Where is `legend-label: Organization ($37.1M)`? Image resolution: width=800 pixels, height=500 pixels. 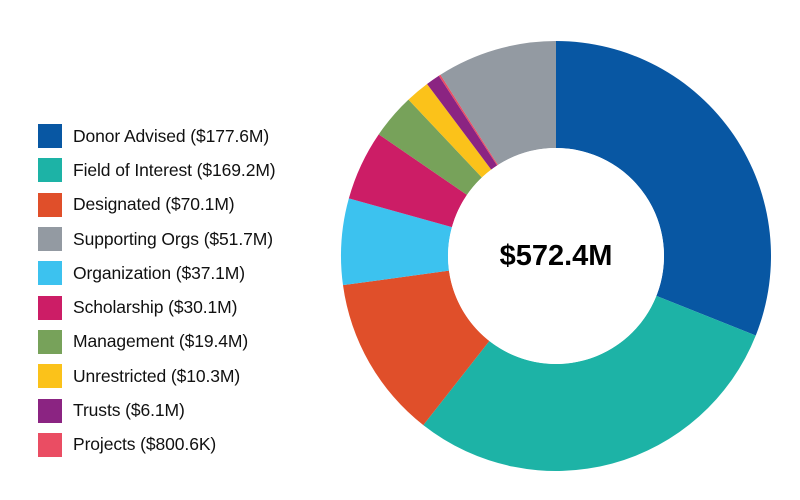
legend-label: Organization ($37.1M) is located at coordinates (159, 272).